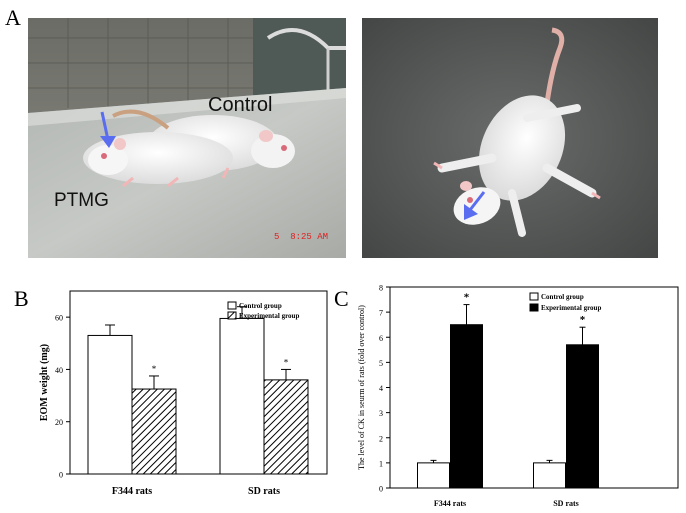  Describe the element at coordinates (59, 318) in the screenshot. I see `y-tick-label: 60` at that location.